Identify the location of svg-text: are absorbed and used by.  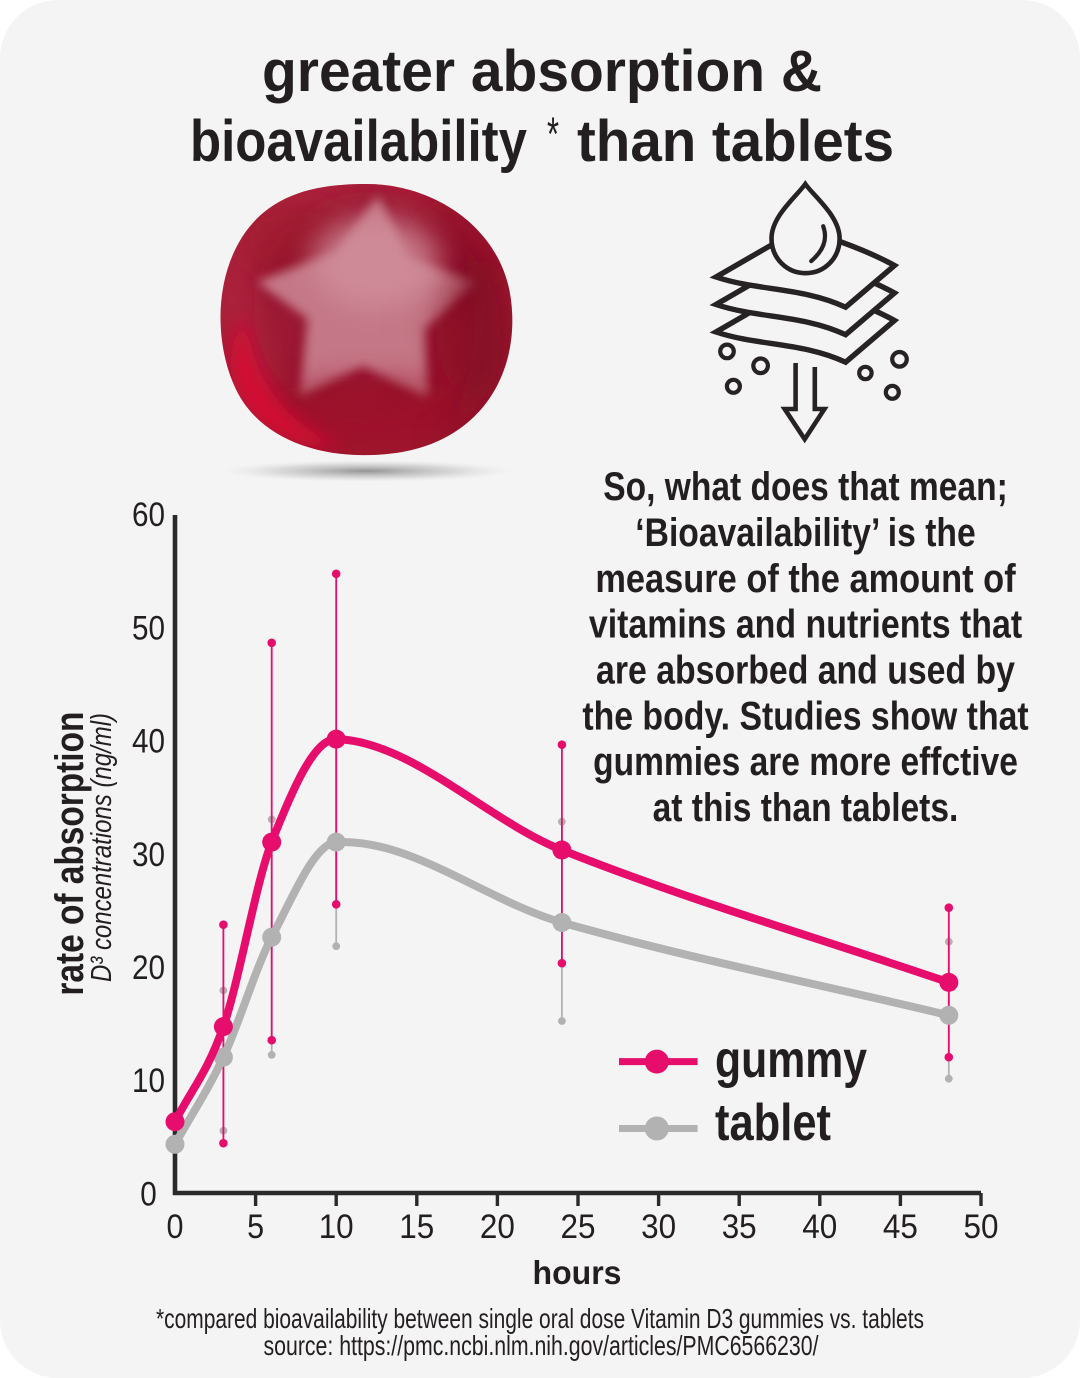
(806, 671).